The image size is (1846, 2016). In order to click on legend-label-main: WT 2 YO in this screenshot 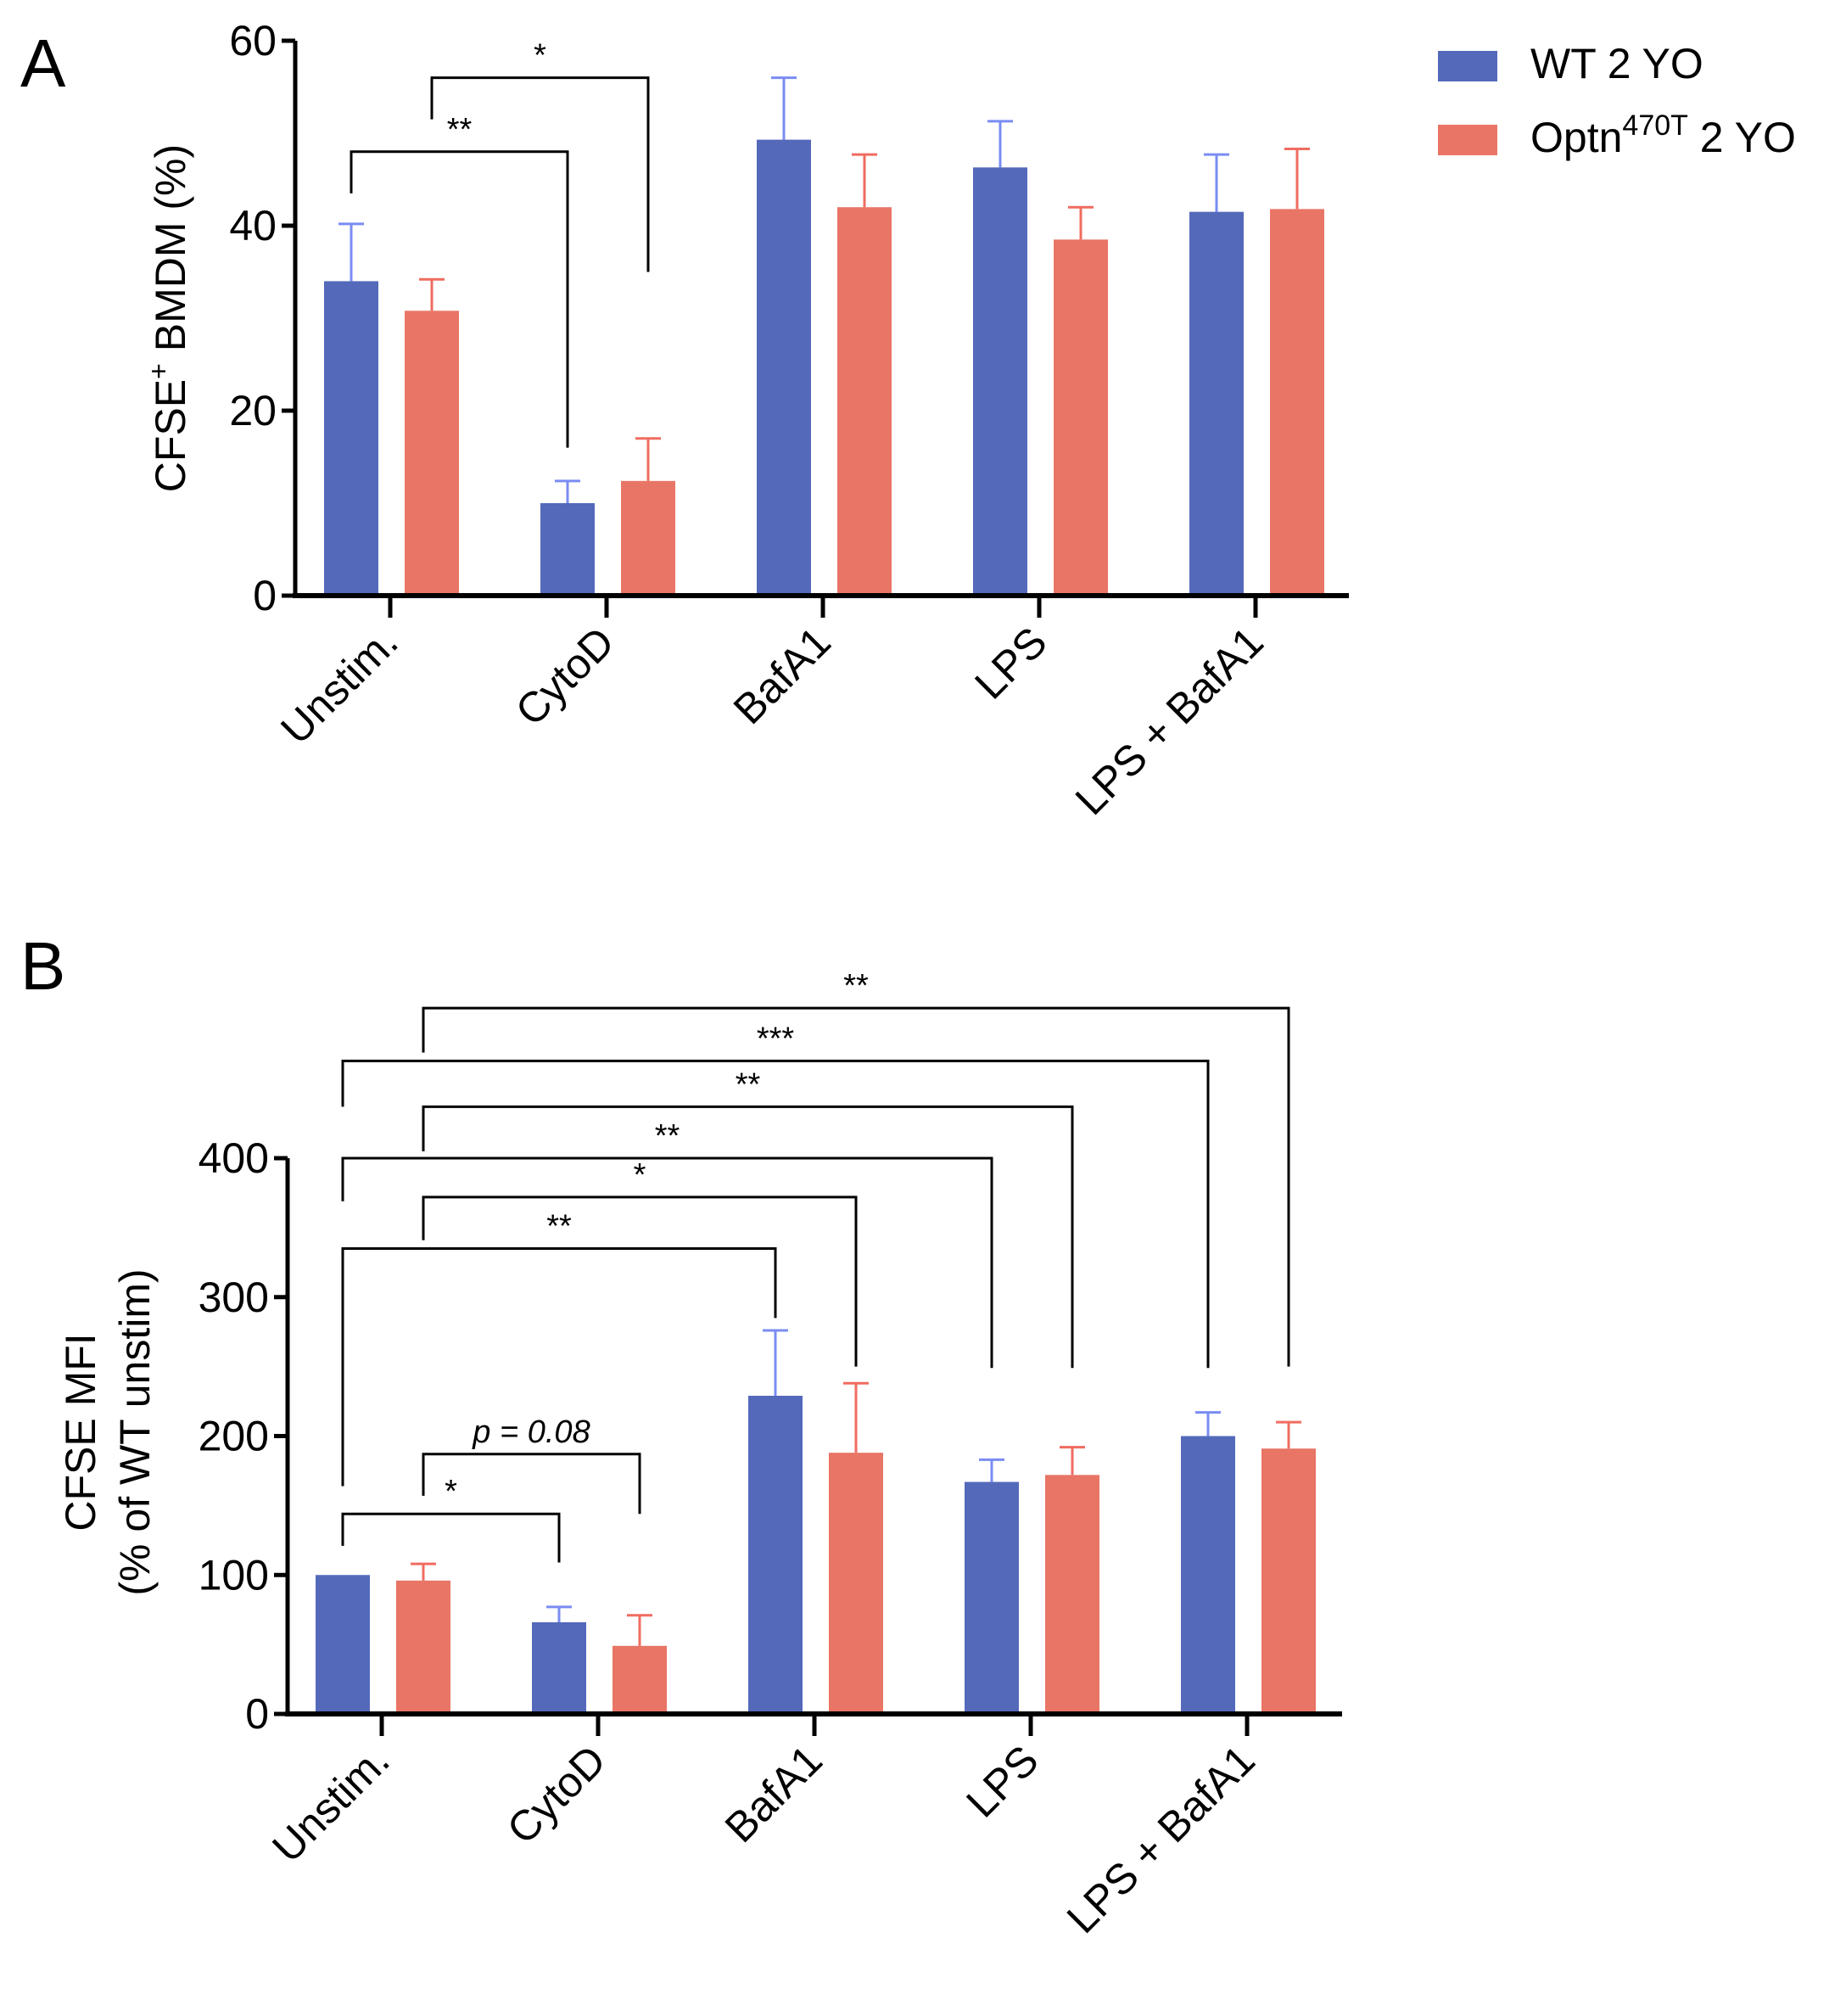, I will do `click(1616, 64)`.